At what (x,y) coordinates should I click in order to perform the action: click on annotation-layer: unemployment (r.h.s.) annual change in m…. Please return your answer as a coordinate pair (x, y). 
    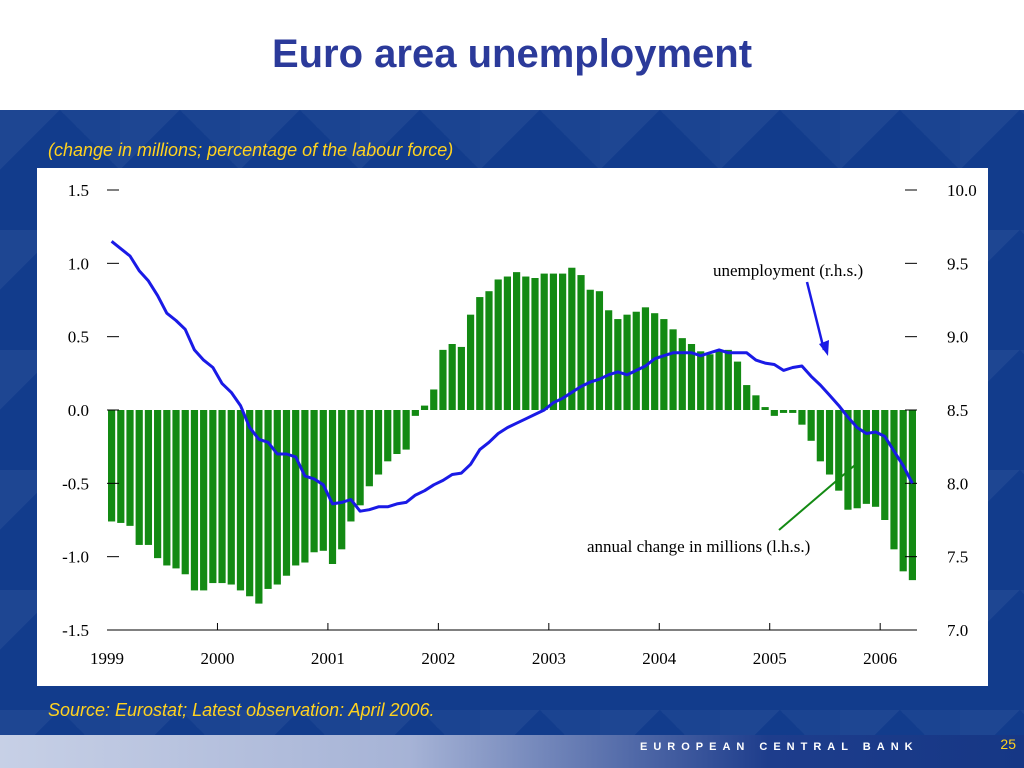
    Looking at the image, I should click on (725, 408).